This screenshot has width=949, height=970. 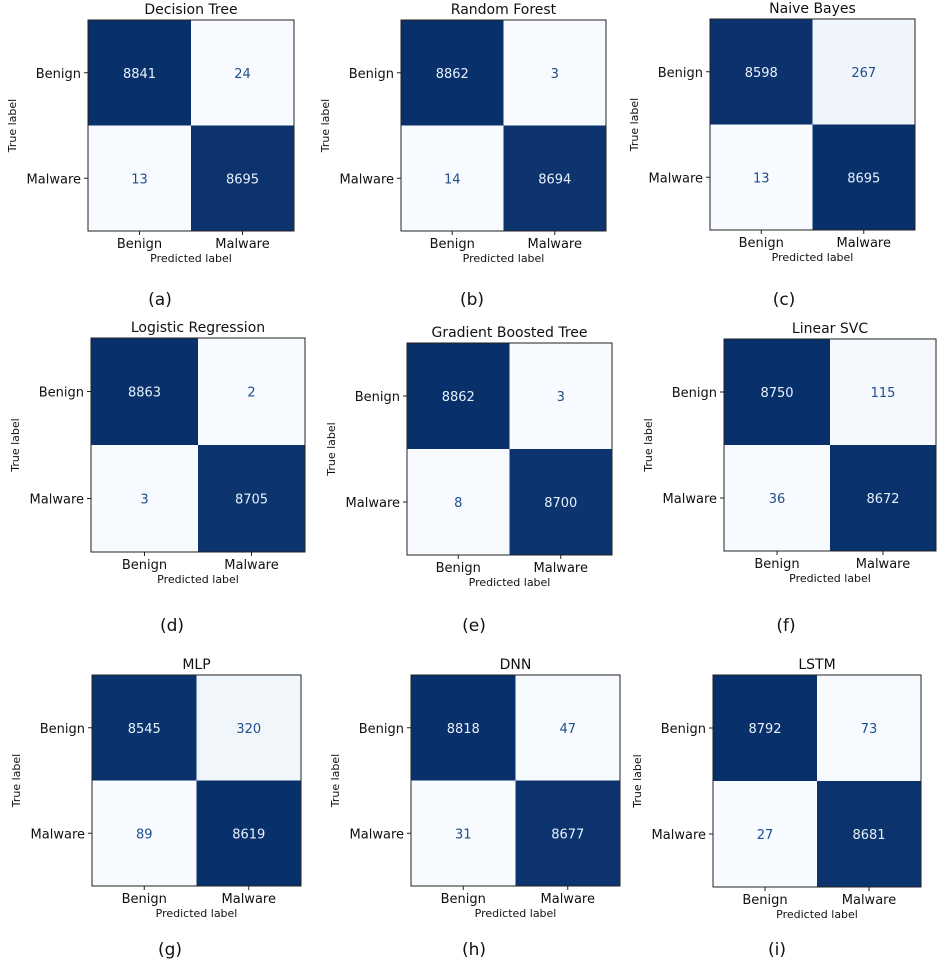 I want to click on panel-caption: (d), so click(x=172, y=626).